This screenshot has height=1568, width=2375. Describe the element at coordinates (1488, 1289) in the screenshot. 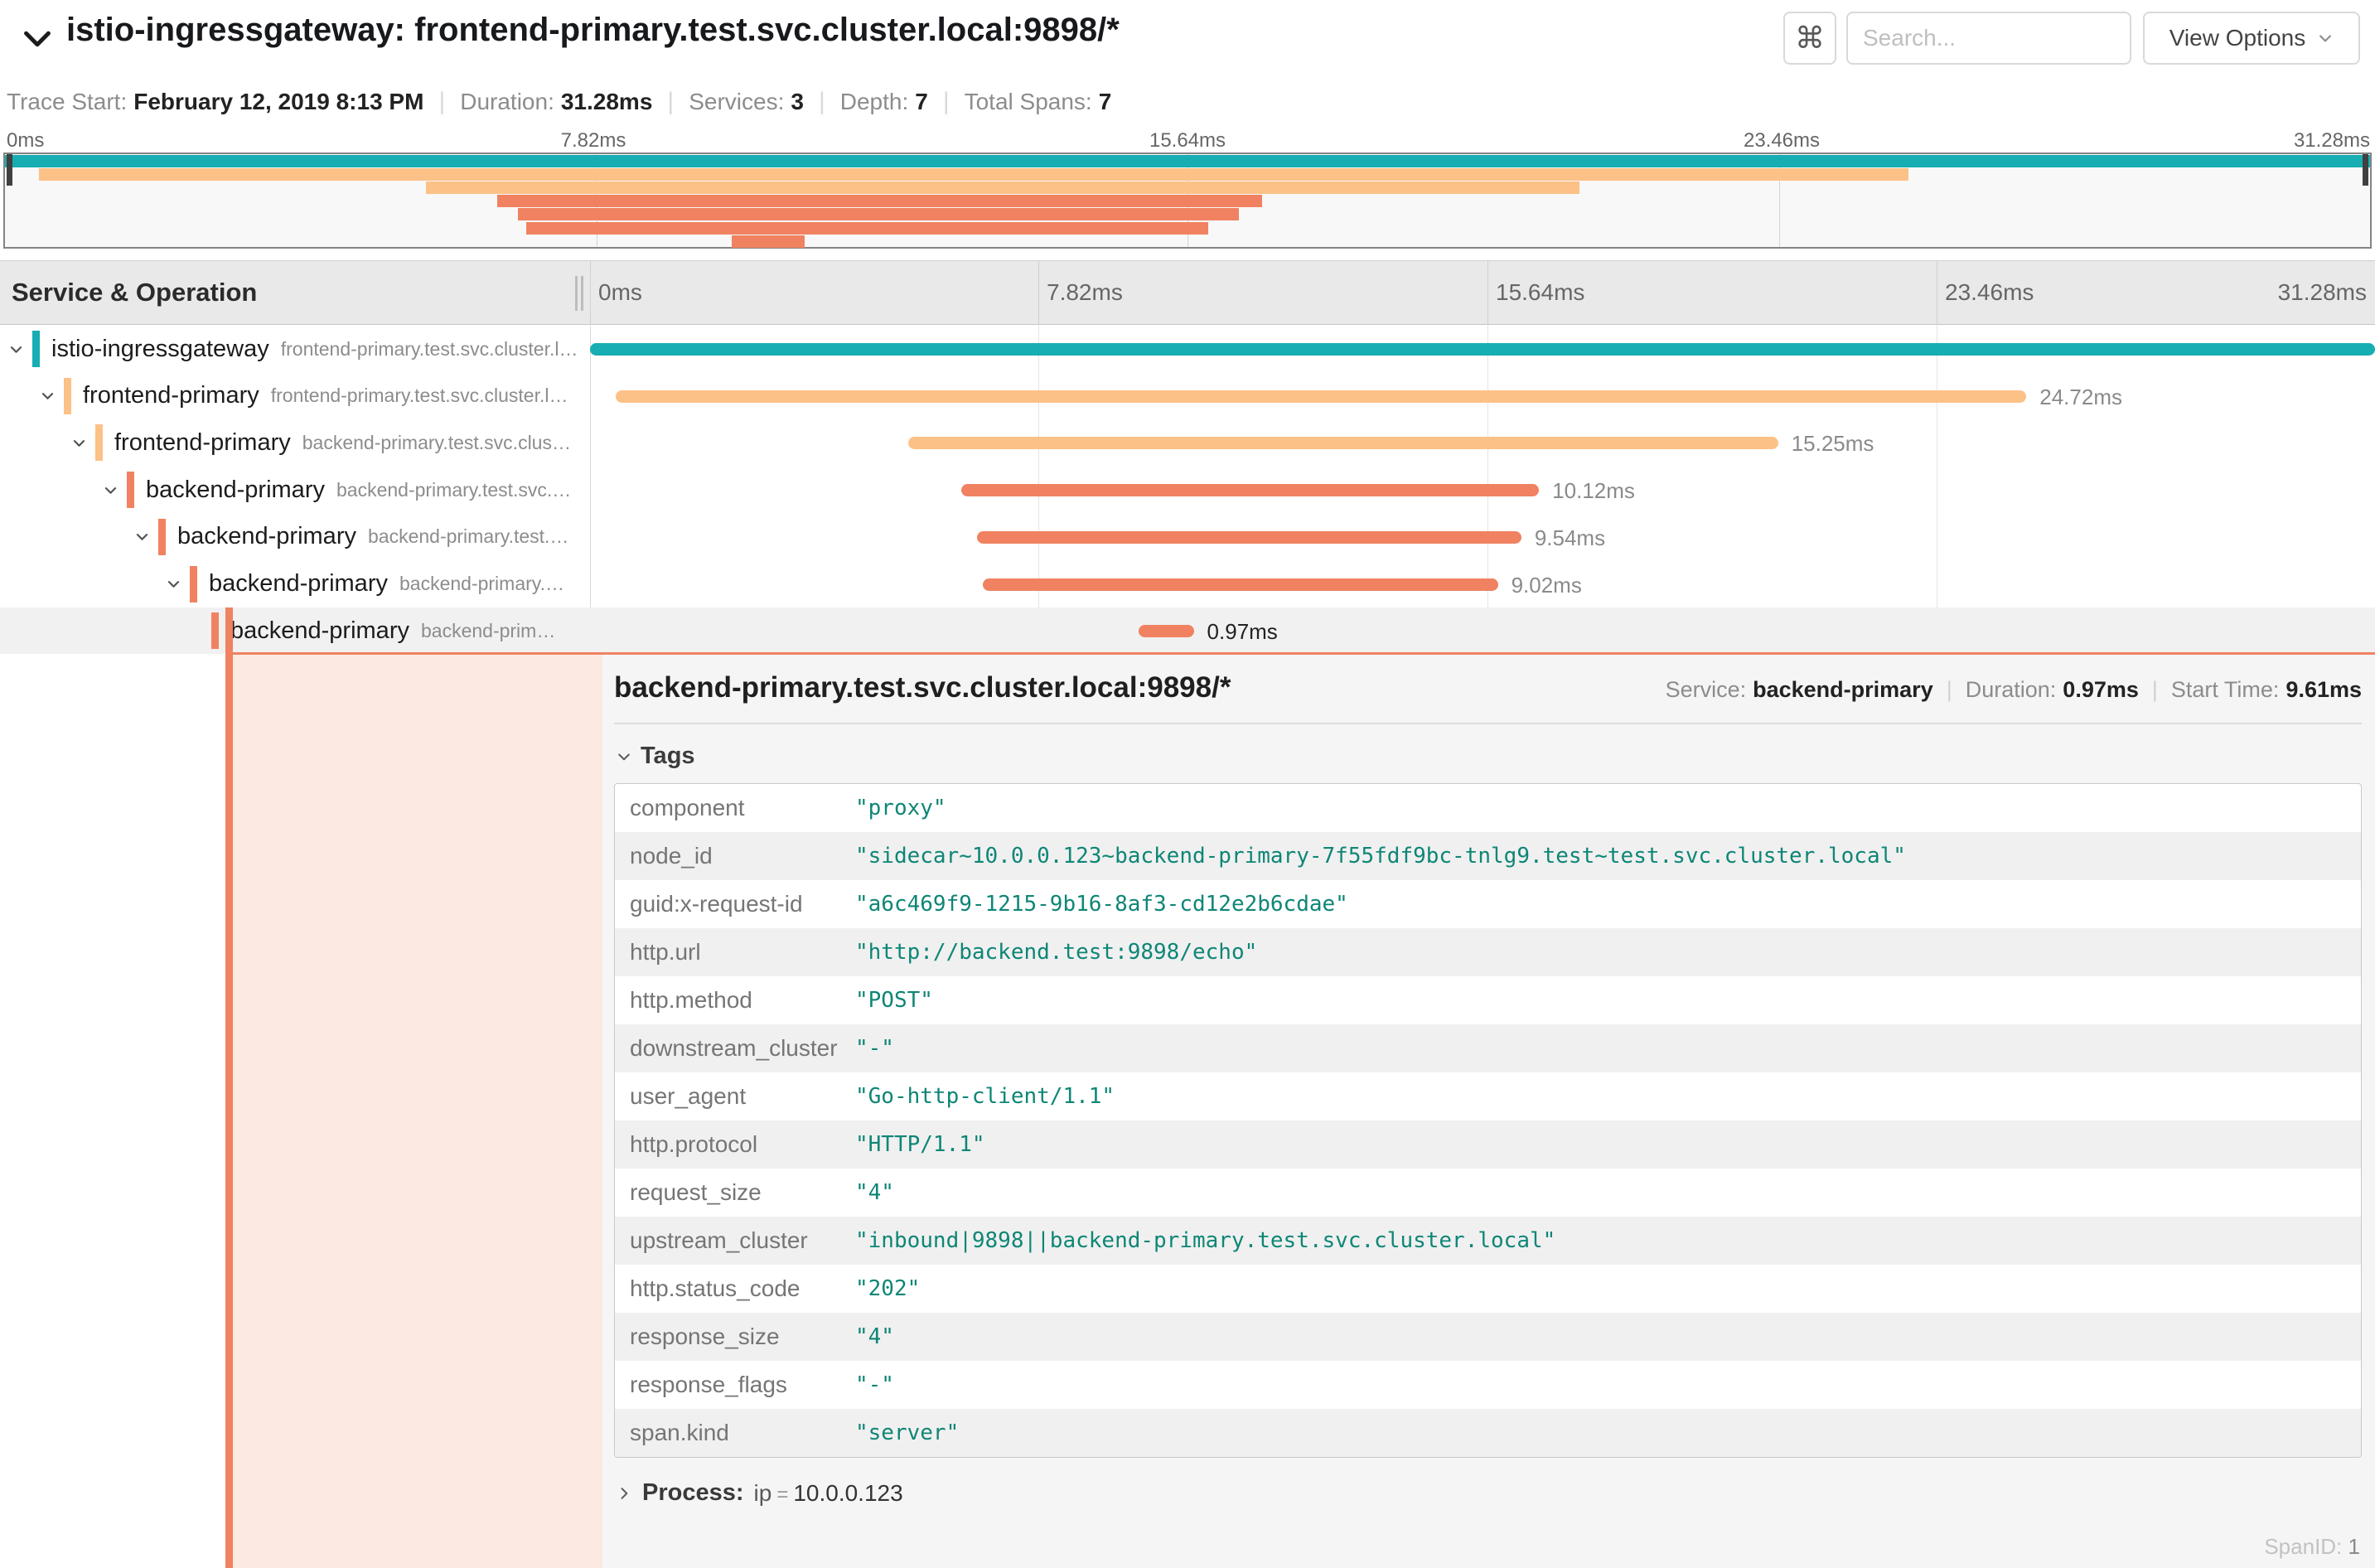

I see `tag-row: http.status_code "202"` at that location.